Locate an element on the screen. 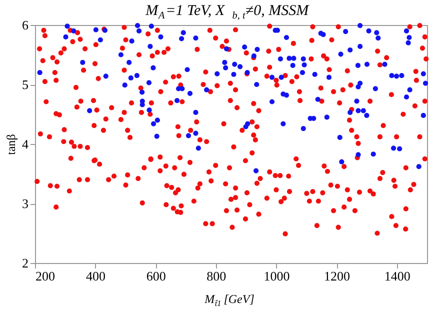 The image size is (436, 323). y-tick-label: 5 is located at coordinates (25, 84).